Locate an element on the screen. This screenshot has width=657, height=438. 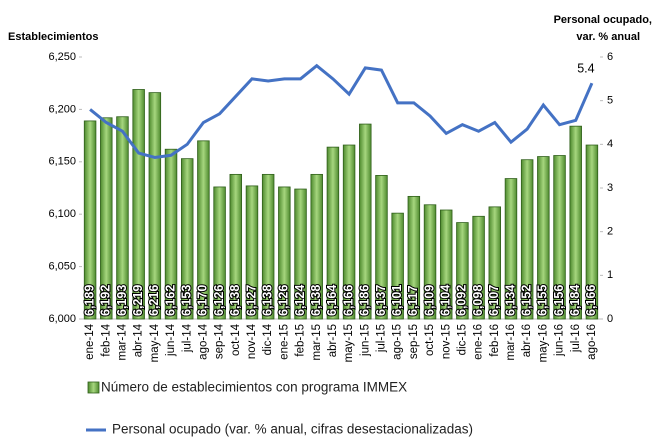
x-tick-label: mar-16 is located at coordinates (511, 342).